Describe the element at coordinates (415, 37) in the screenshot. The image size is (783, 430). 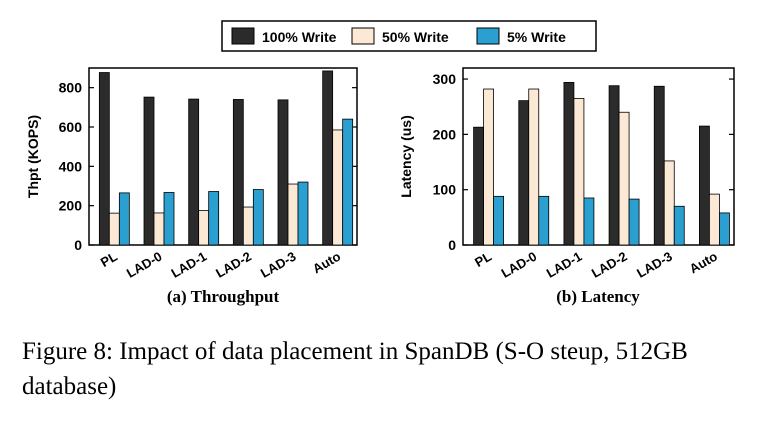
I see `legend-label-2: 50% Write` at that location.